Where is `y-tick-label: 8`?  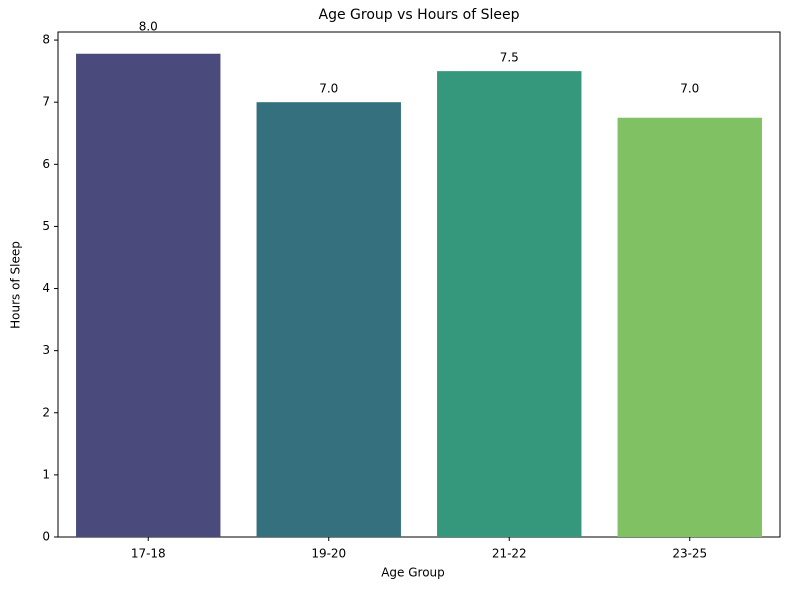
y-tick-label: 8 is located at coordinates (46, 40).